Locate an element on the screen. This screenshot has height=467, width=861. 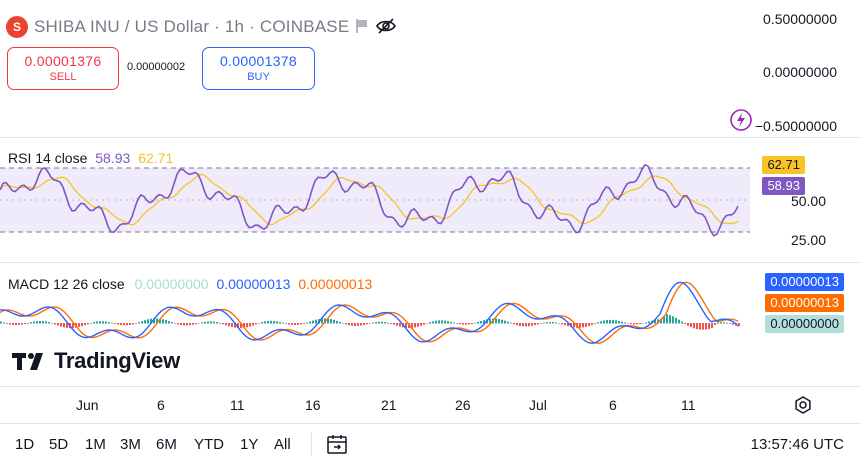
timeframe-1m: 1M is located at coordinates (95, 444).